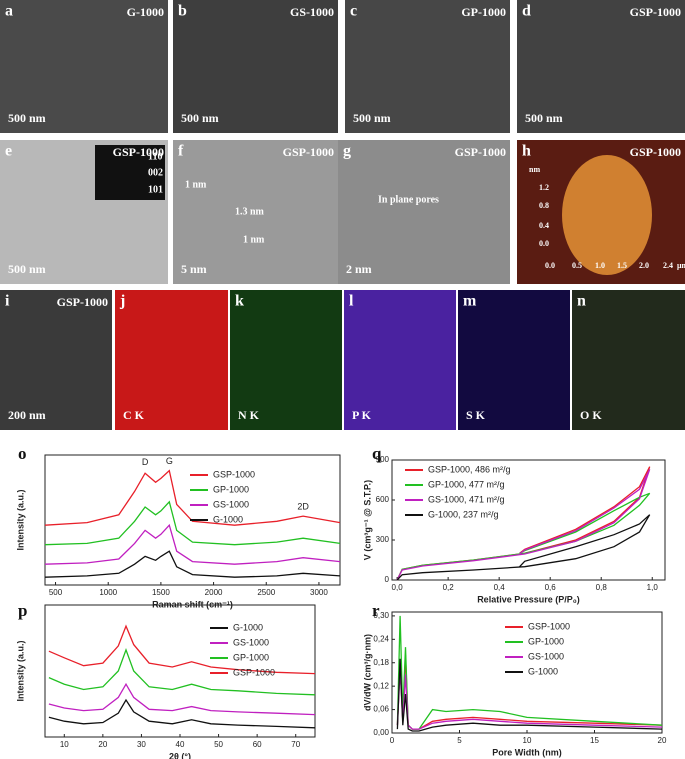  Describe the element at coordinates (214, 592) in the screenshot. I see `x-tick-label: 2000` at that location.